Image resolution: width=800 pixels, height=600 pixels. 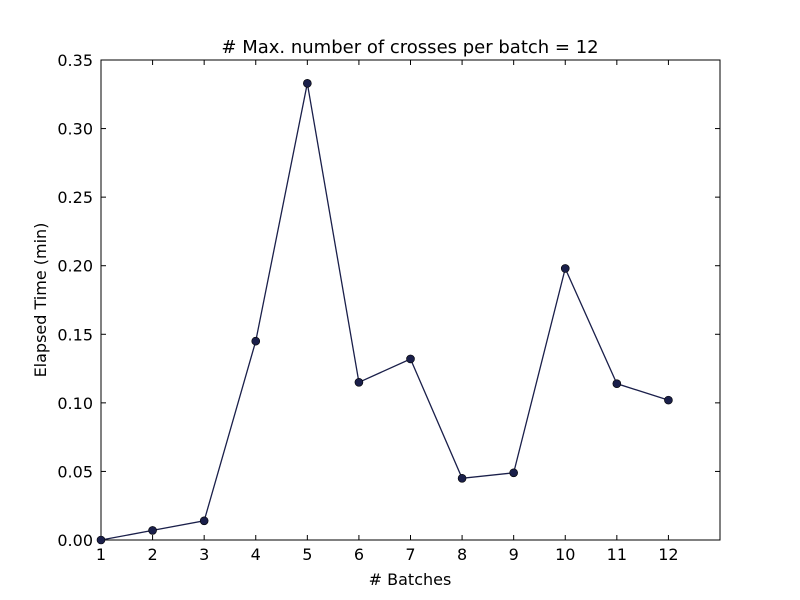 I want to click on x-tick-label: 3, so click(x=204, y=554).